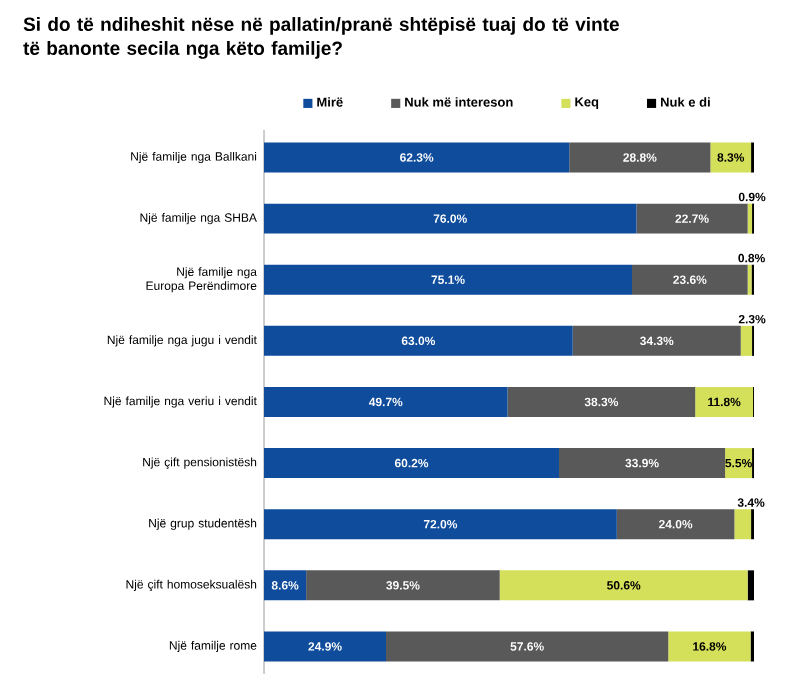  I want to click on chart-title: Si do të ndiheshit nëse në pallatin/pranë shtëpisë tuaj do të vinte të banonte secila nga këto familje?, so click(321, 38).